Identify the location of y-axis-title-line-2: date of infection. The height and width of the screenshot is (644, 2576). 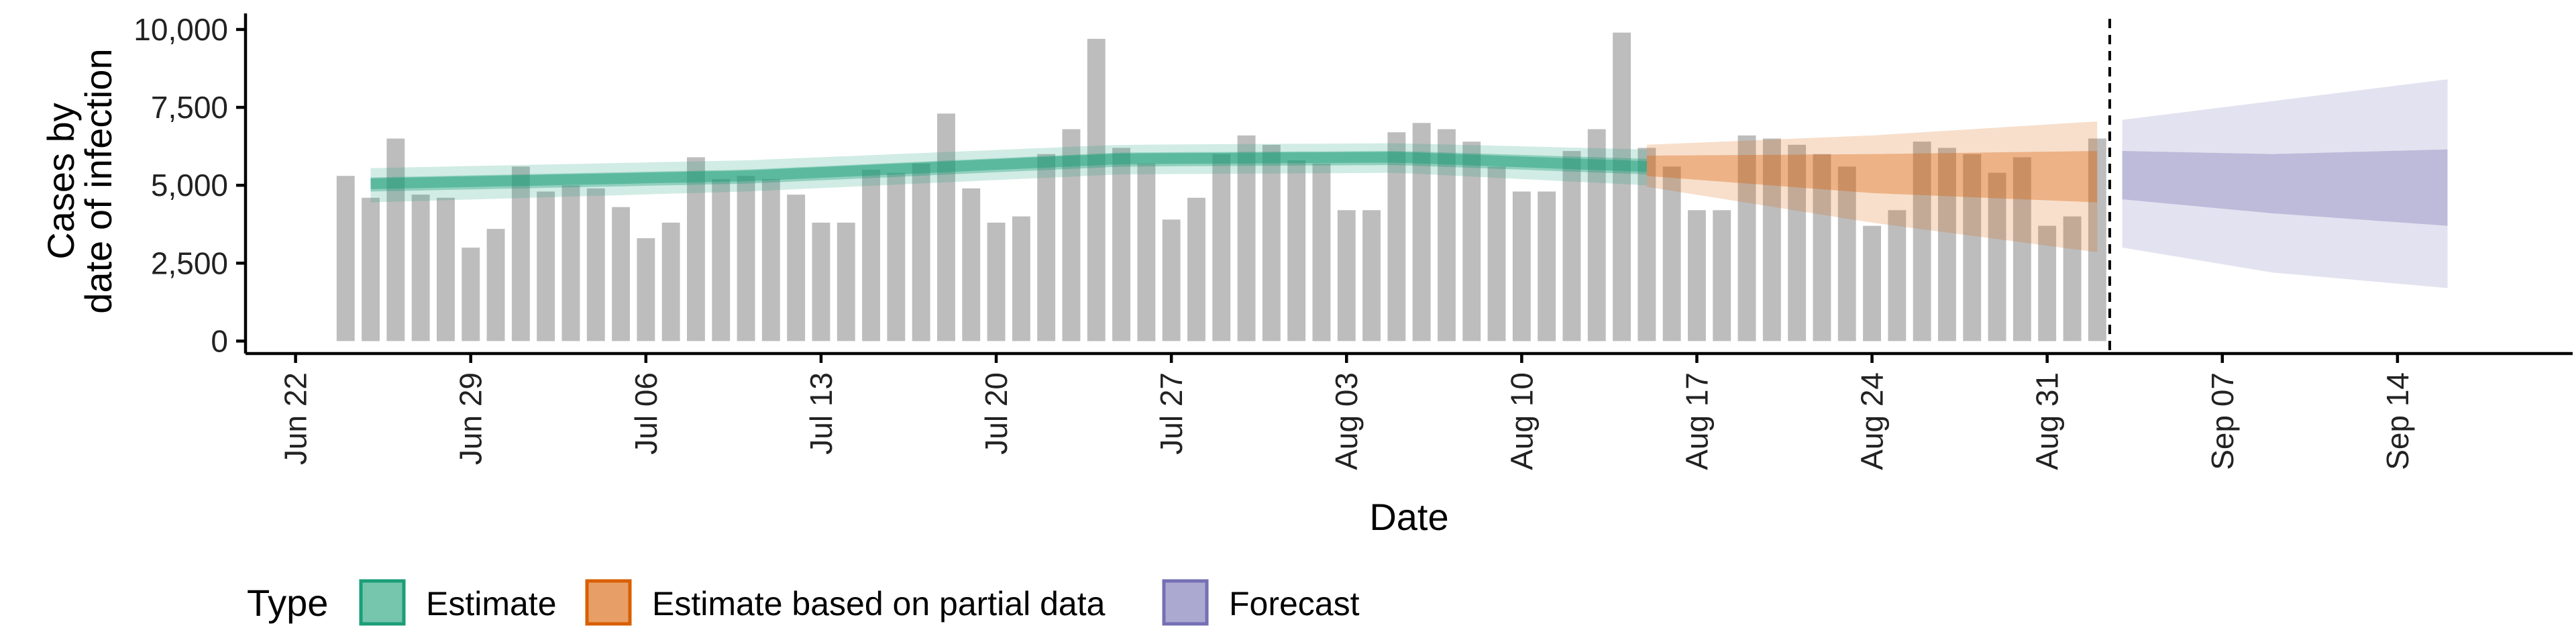
(98, 180).